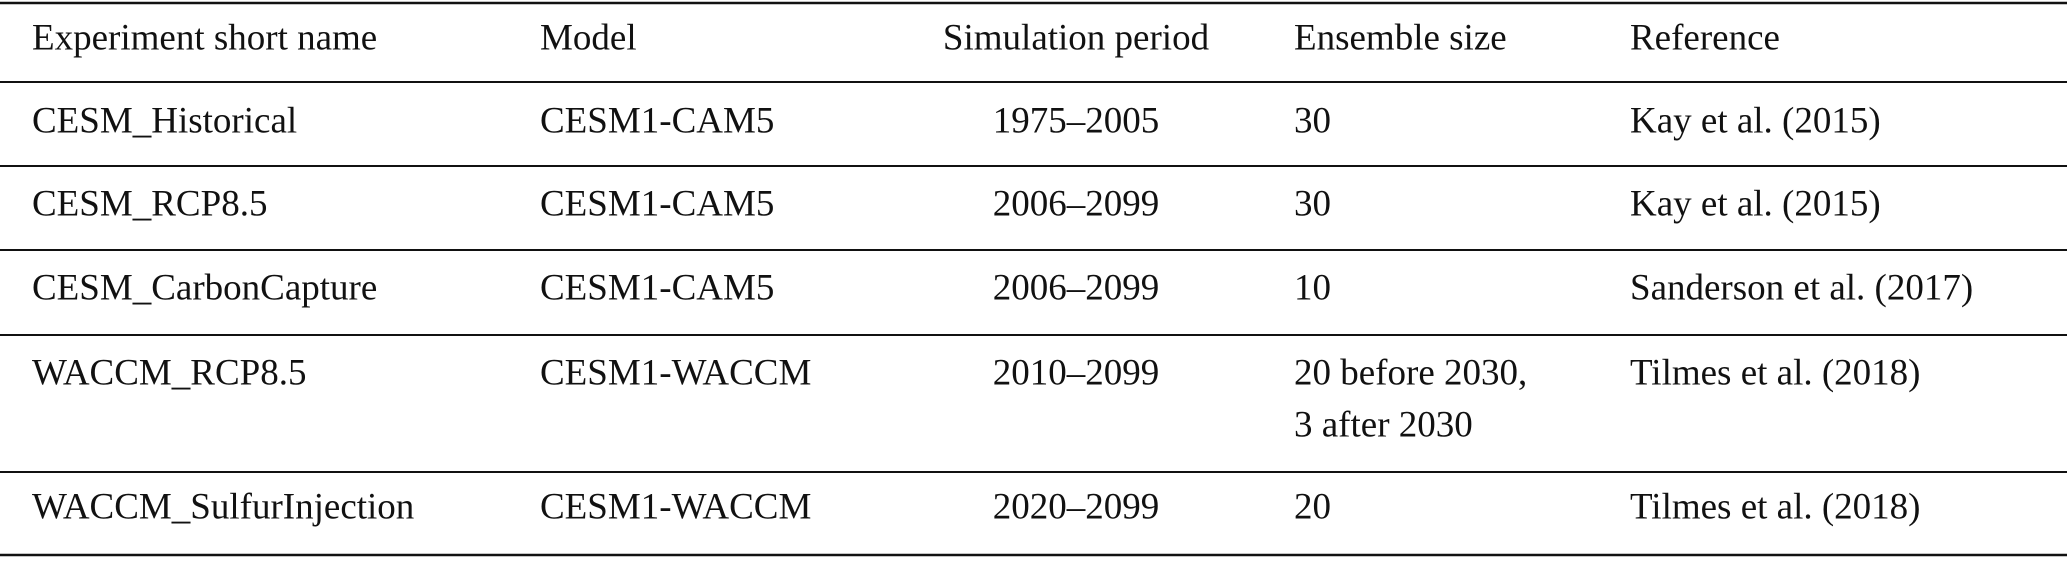 The width and height of the screenshot is (2067, 563). I want to click on cell: 20, so click(1312, 506).